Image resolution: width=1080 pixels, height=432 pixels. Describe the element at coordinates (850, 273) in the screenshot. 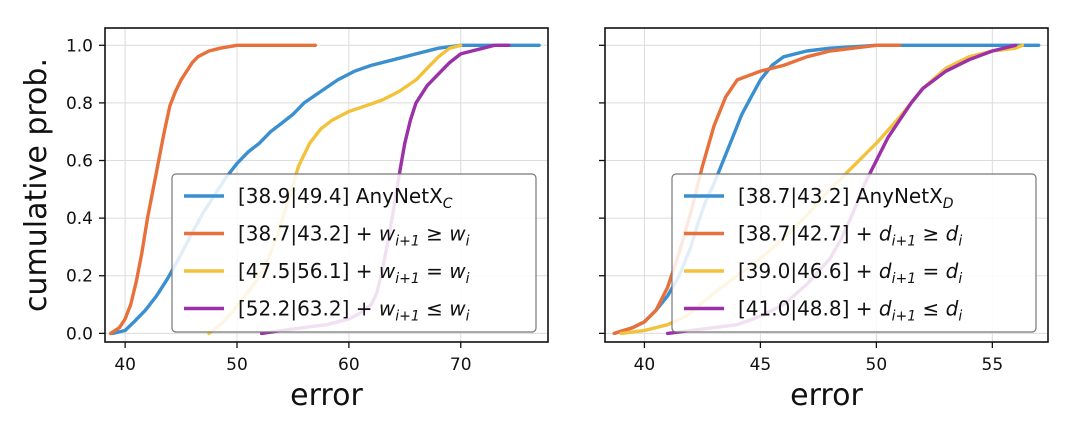

I see `legend-entry-3: [39.0|46.6] + di+1 = di` at that location.